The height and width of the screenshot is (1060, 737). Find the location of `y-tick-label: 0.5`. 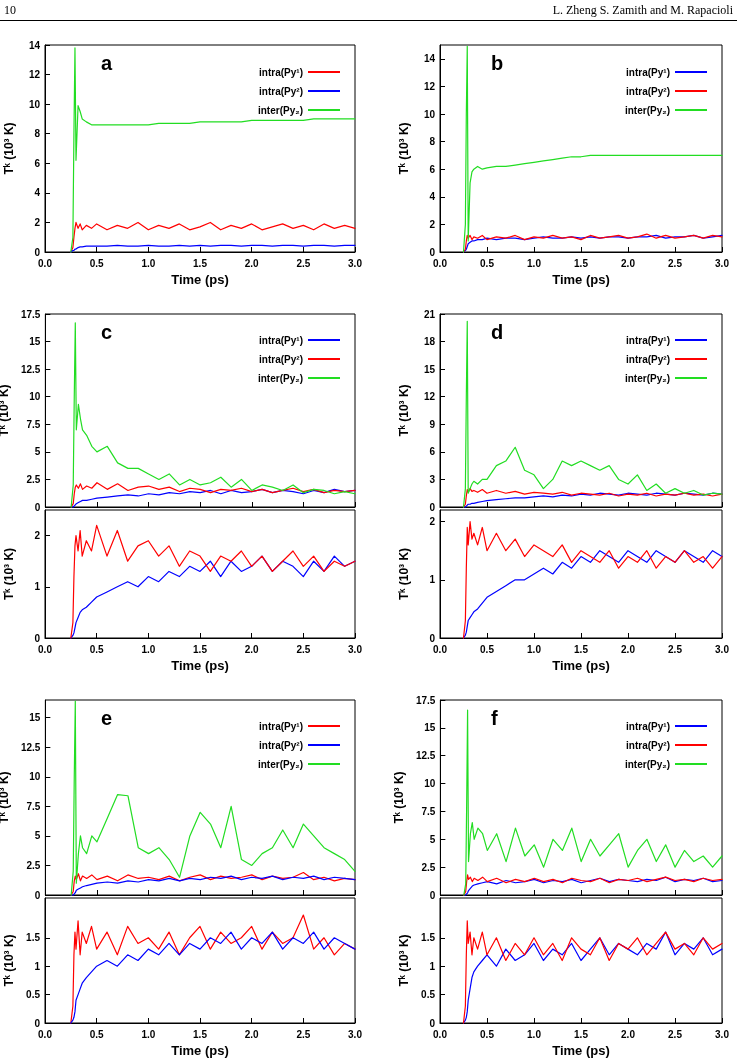

y-tick-label: 0.5 is located at coordinates (33, 995).